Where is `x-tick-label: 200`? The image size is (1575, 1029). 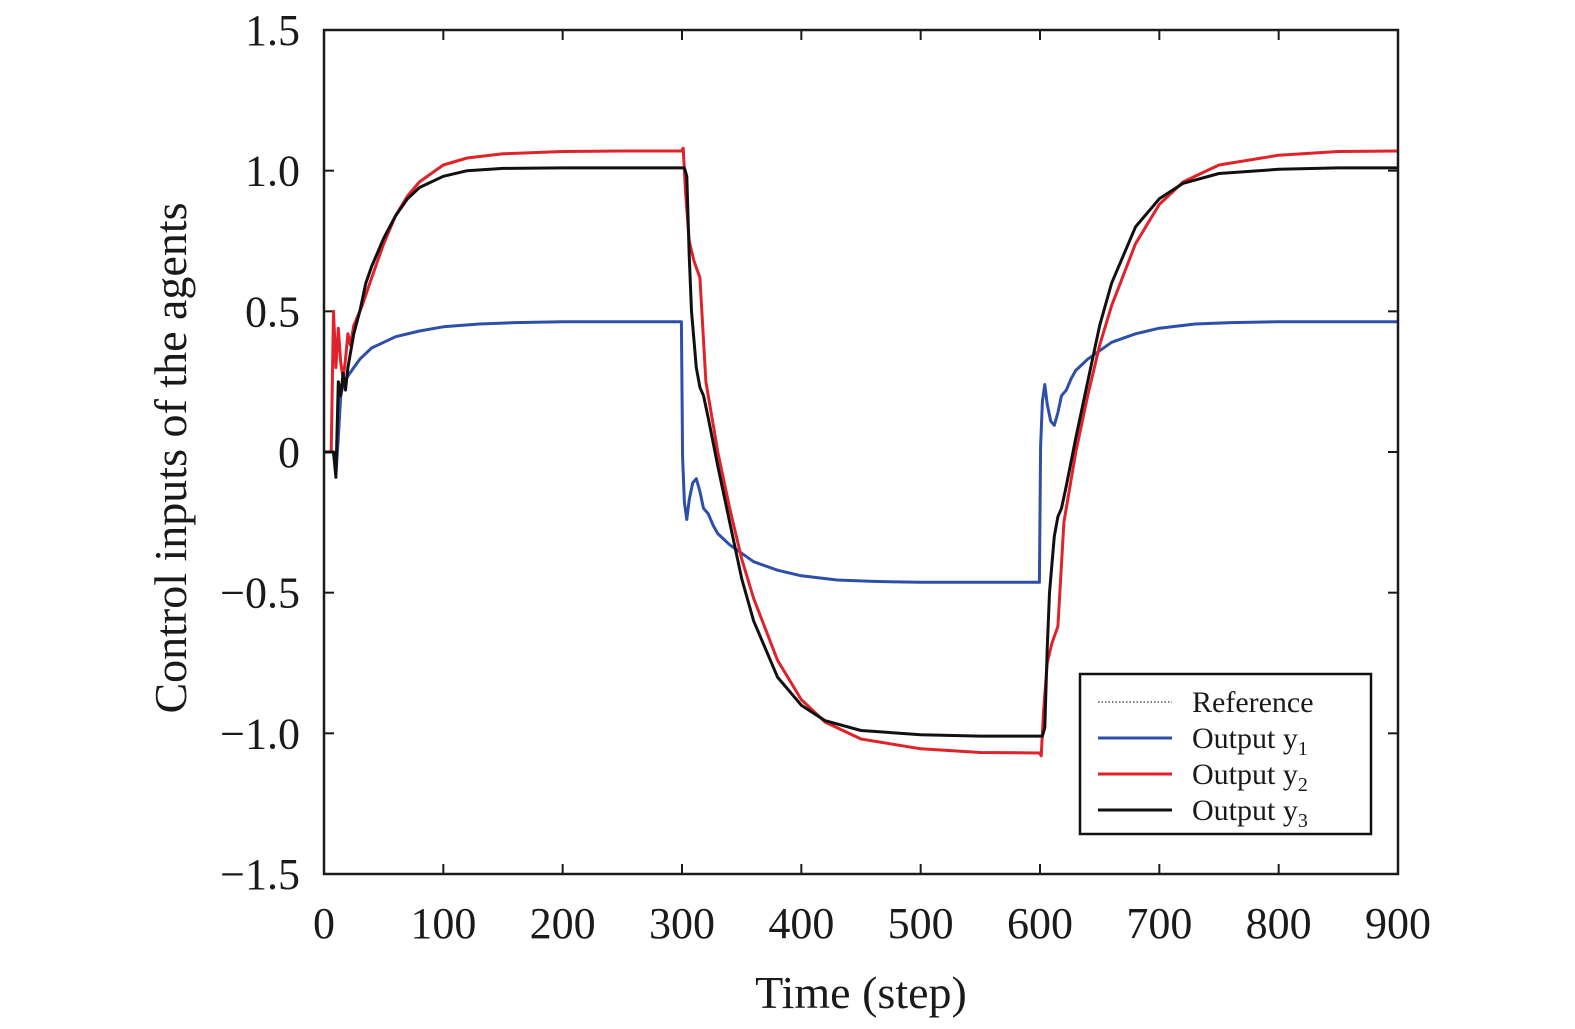
x-tick-label: 200 is located at coordinates (563, 923).